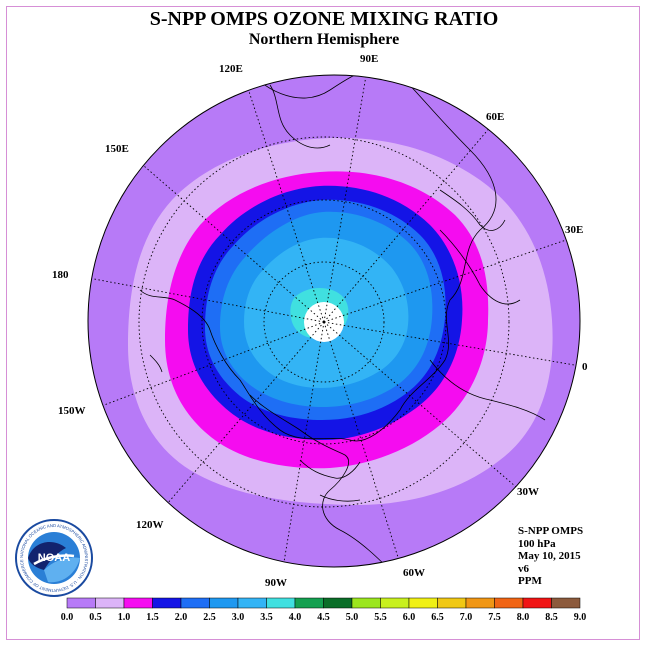  What do you see at coordinates (72, 411) in the screenshot?
I see `lon-label-150w: 150W` at bounding box center [72, 411].